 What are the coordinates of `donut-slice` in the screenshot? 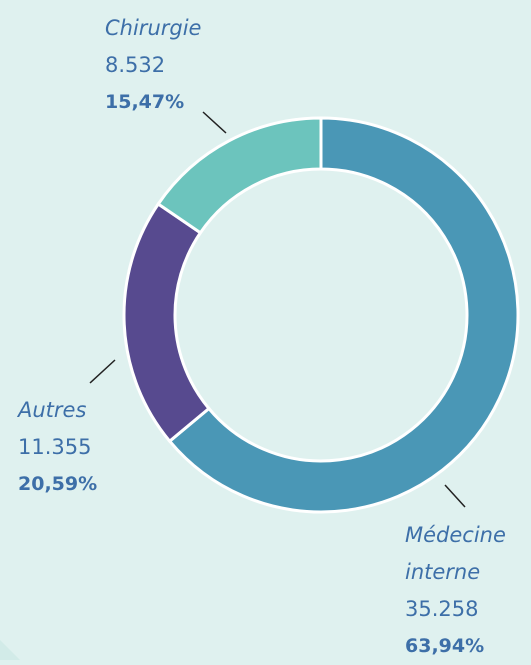 It's located at (239, 175).